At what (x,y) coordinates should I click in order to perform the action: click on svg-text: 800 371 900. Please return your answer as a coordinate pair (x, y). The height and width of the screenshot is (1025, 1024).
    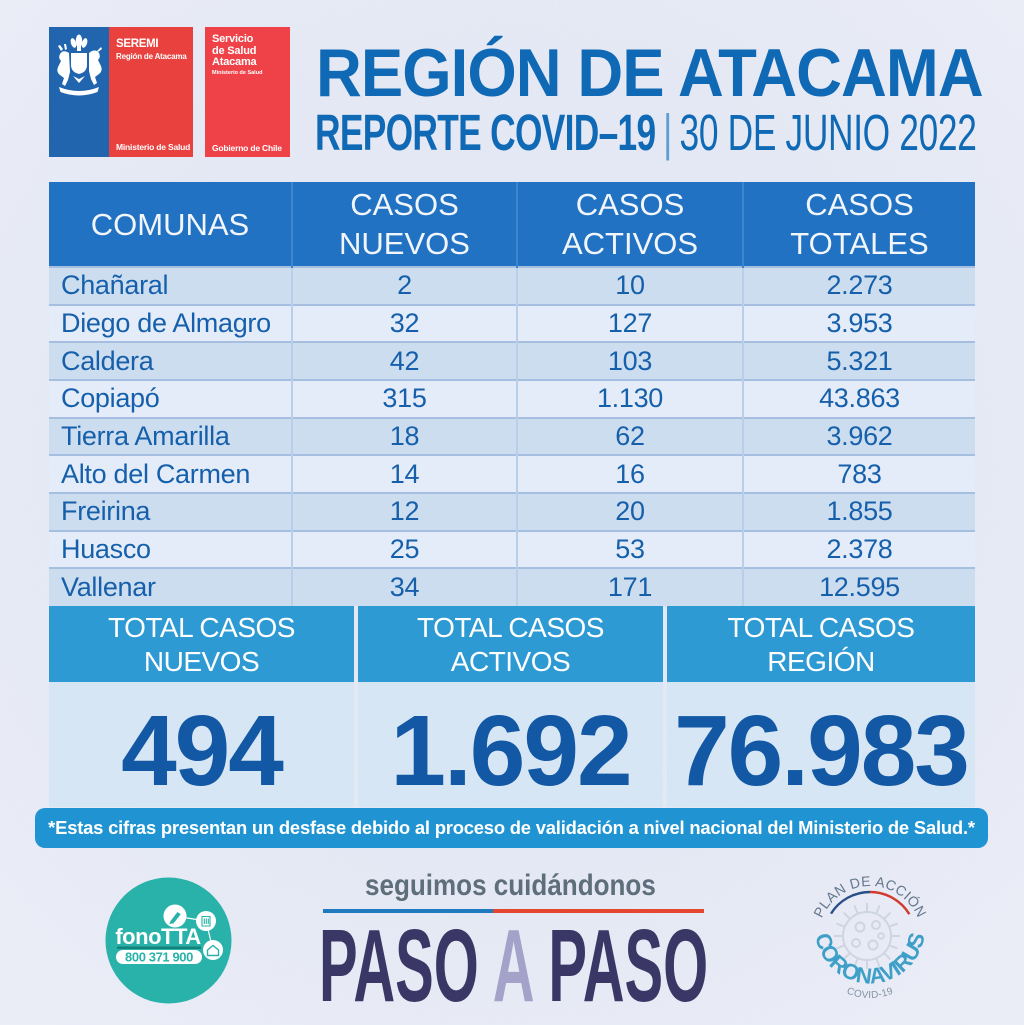
    Looking at the image, I should click on (159, 957).